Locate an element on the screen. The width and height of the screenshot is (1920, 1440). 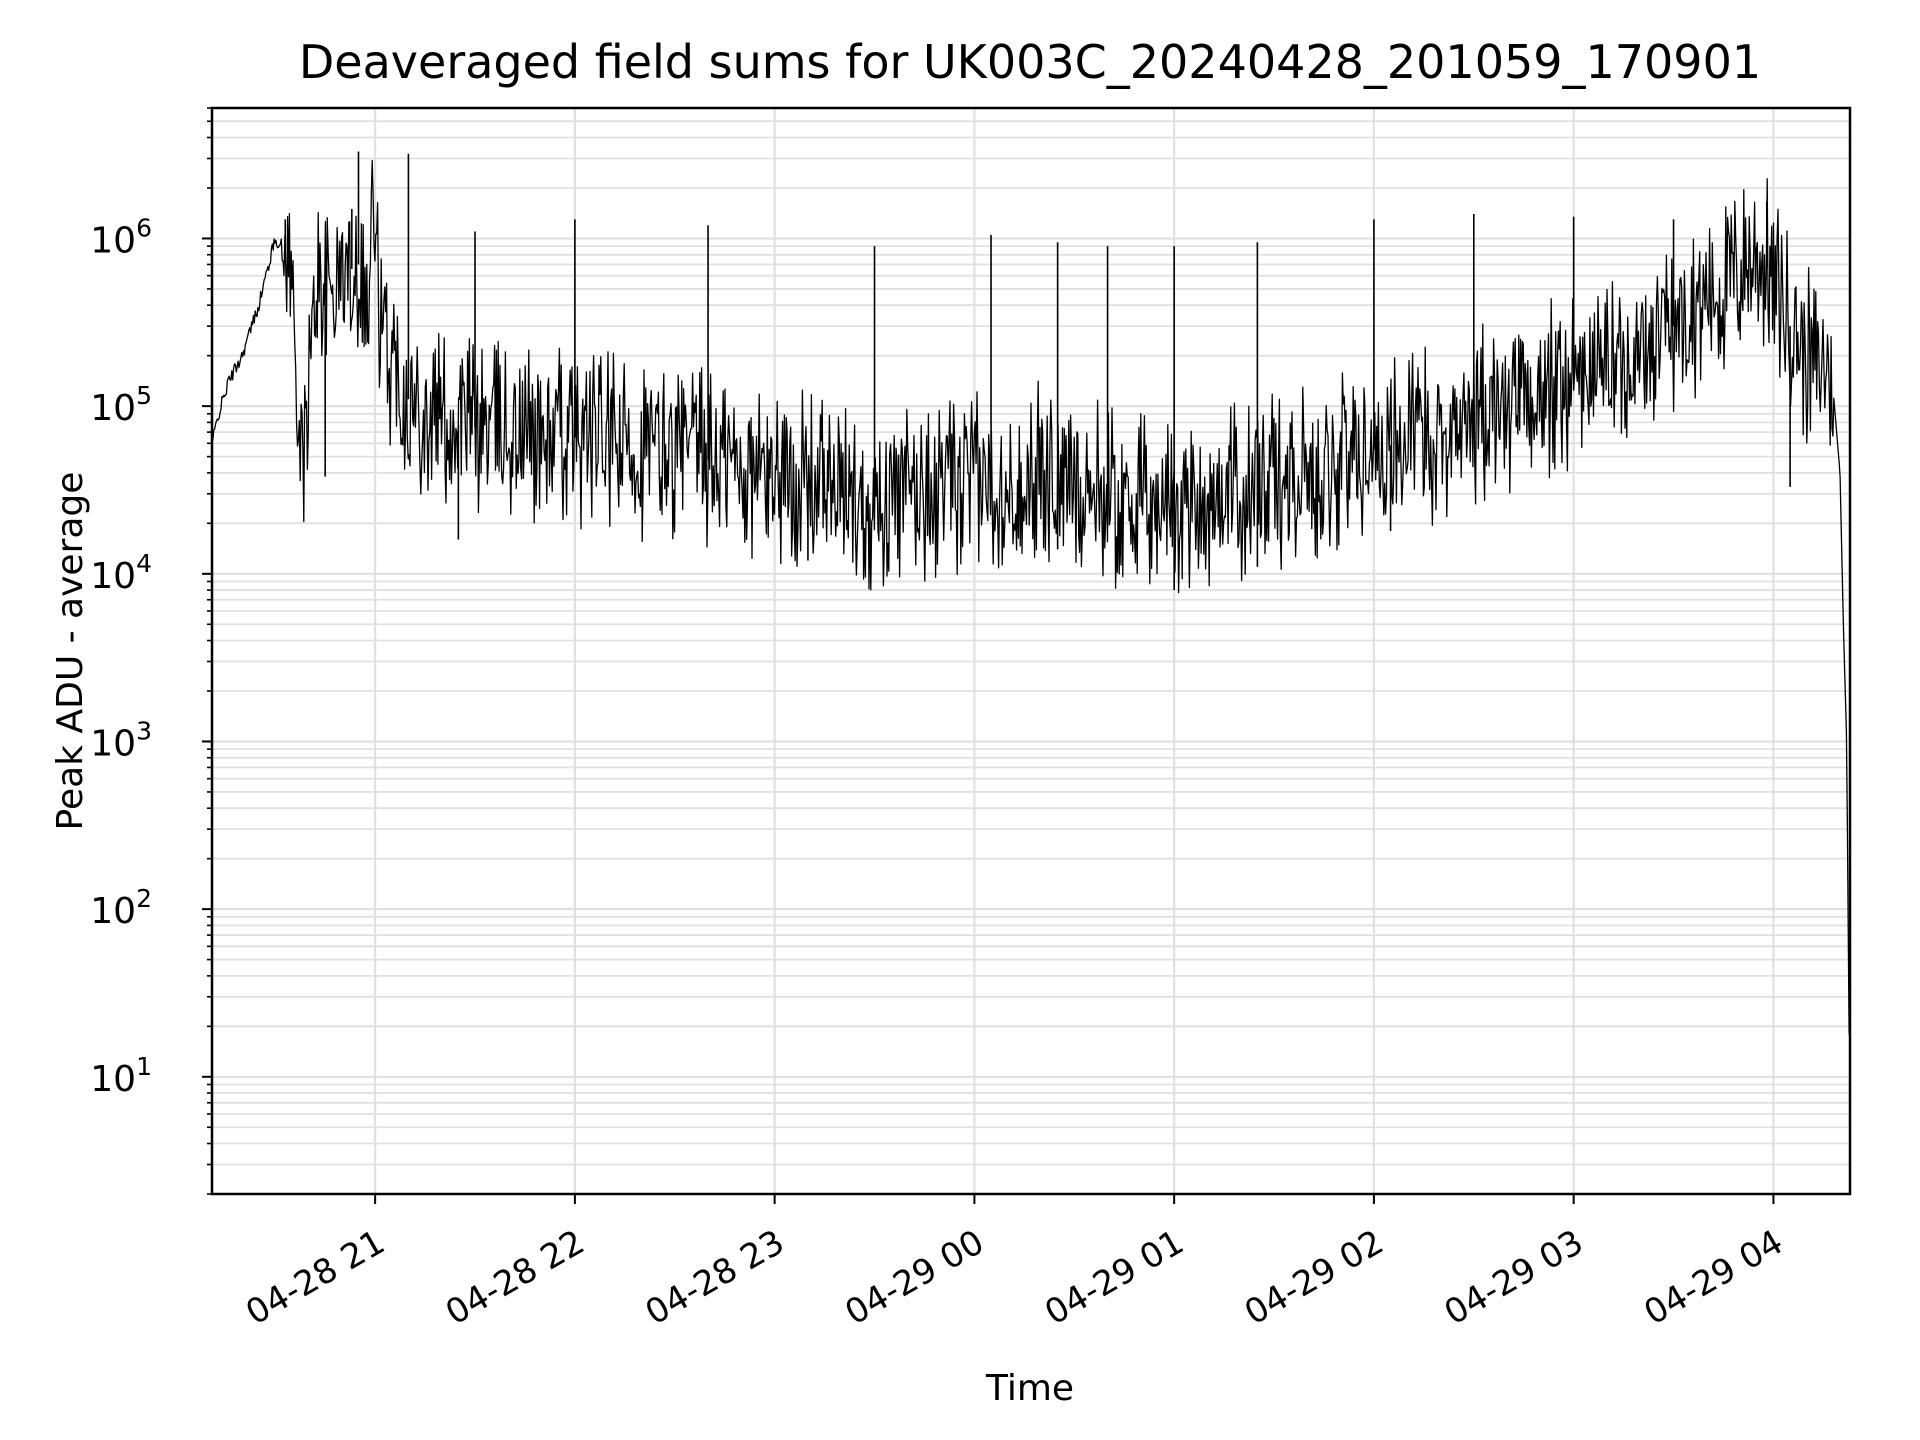
x-axis-label: Time is located at coordinates (1029, 1388).